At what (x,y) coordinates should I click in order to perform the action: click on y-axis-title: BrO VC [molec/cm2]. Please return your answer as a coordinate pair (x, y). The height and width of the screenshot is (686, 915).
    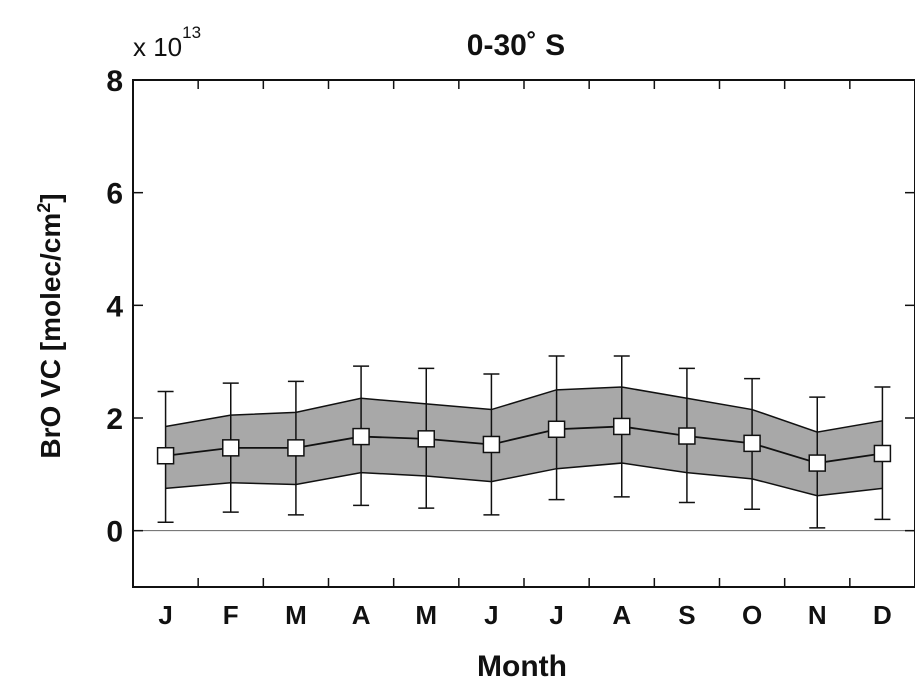
    Looking at the image, I should click on (50, 325).